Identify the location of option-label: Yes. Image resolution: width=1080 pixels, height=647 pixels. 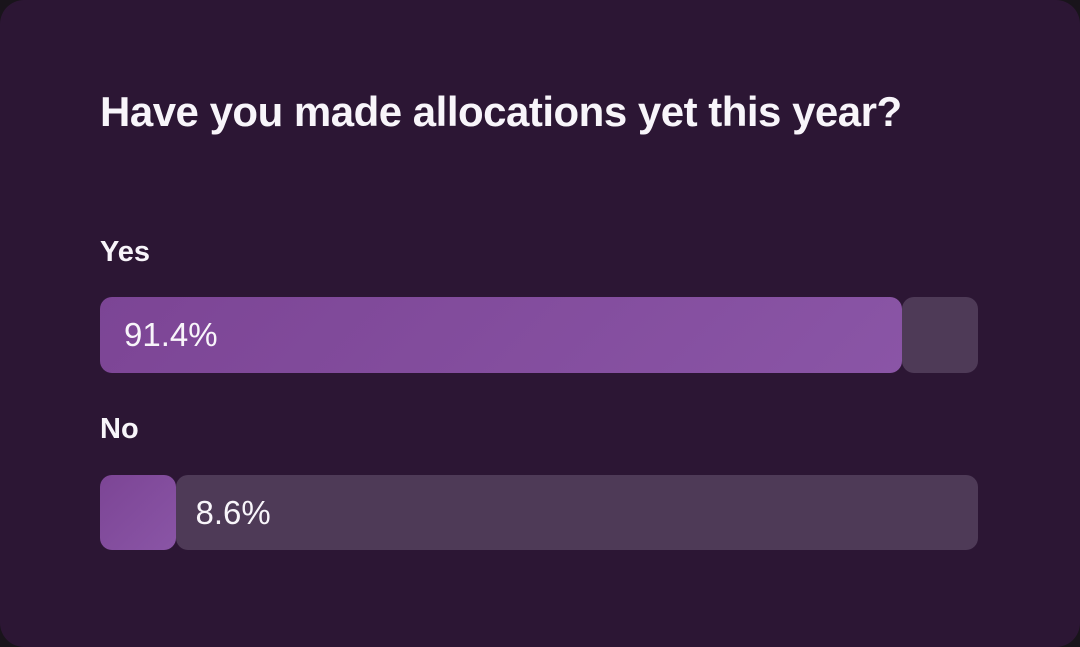
(125, 251).